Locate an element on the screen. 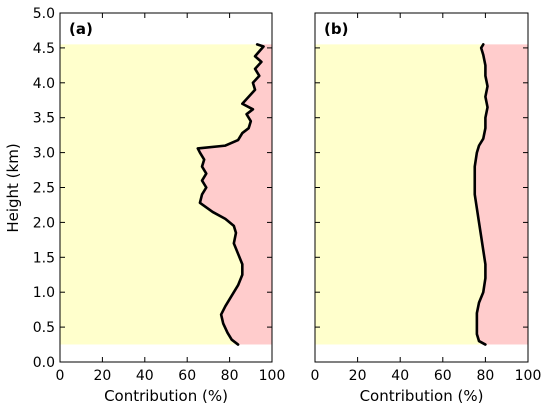 The width and height of the screenshot is (550, 411). y-axis-label: Height (km) is located at coordinates (13, 187).